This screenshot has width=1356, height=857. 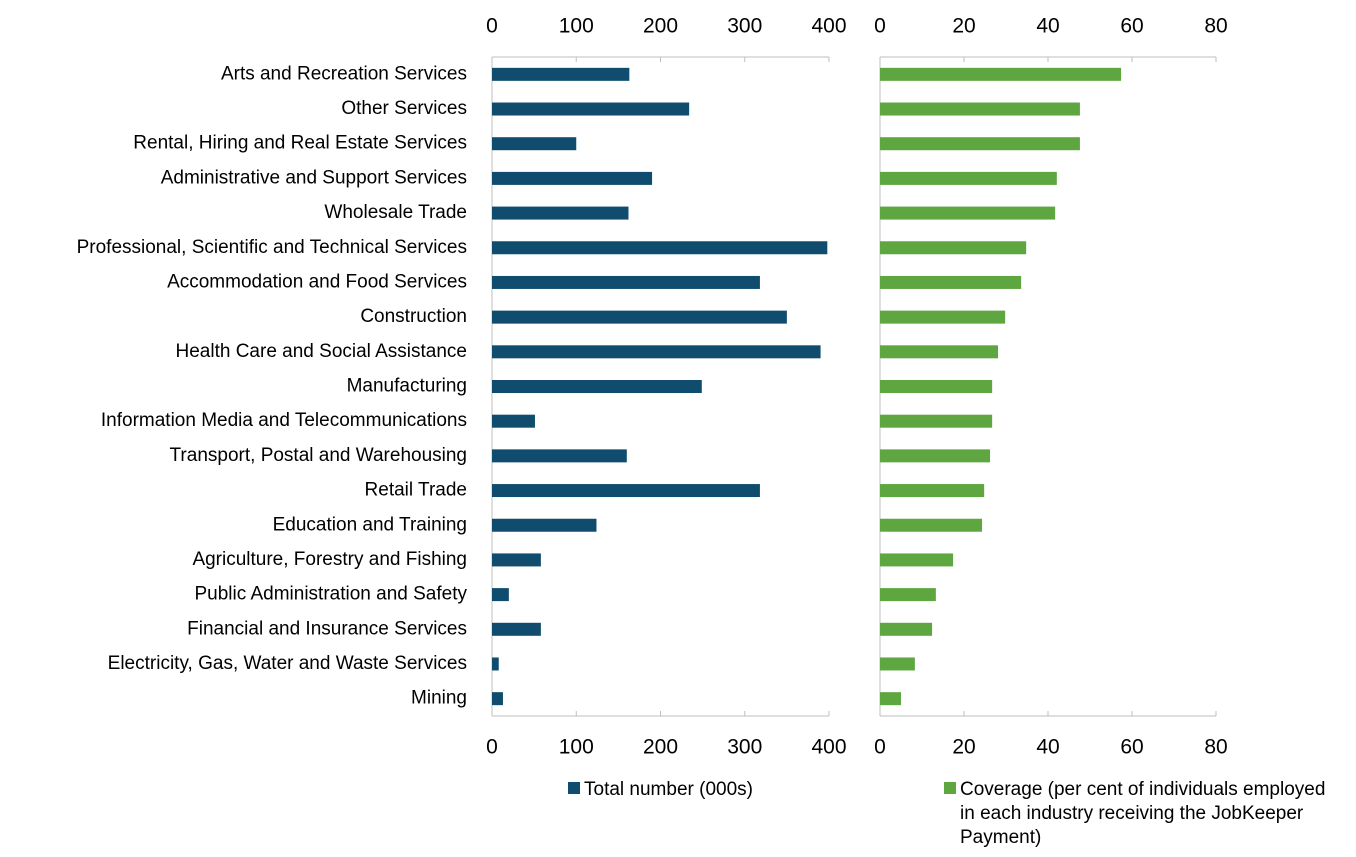 What do you see at coordinates (413, 316) in the screenshot?
I see `category-label: Construction` at bounding box center [413, 316].